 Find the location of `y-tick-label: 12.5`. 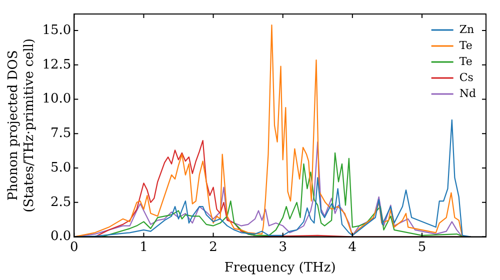

y-tick-label: 12.5 is located at coordinates (57, 64).